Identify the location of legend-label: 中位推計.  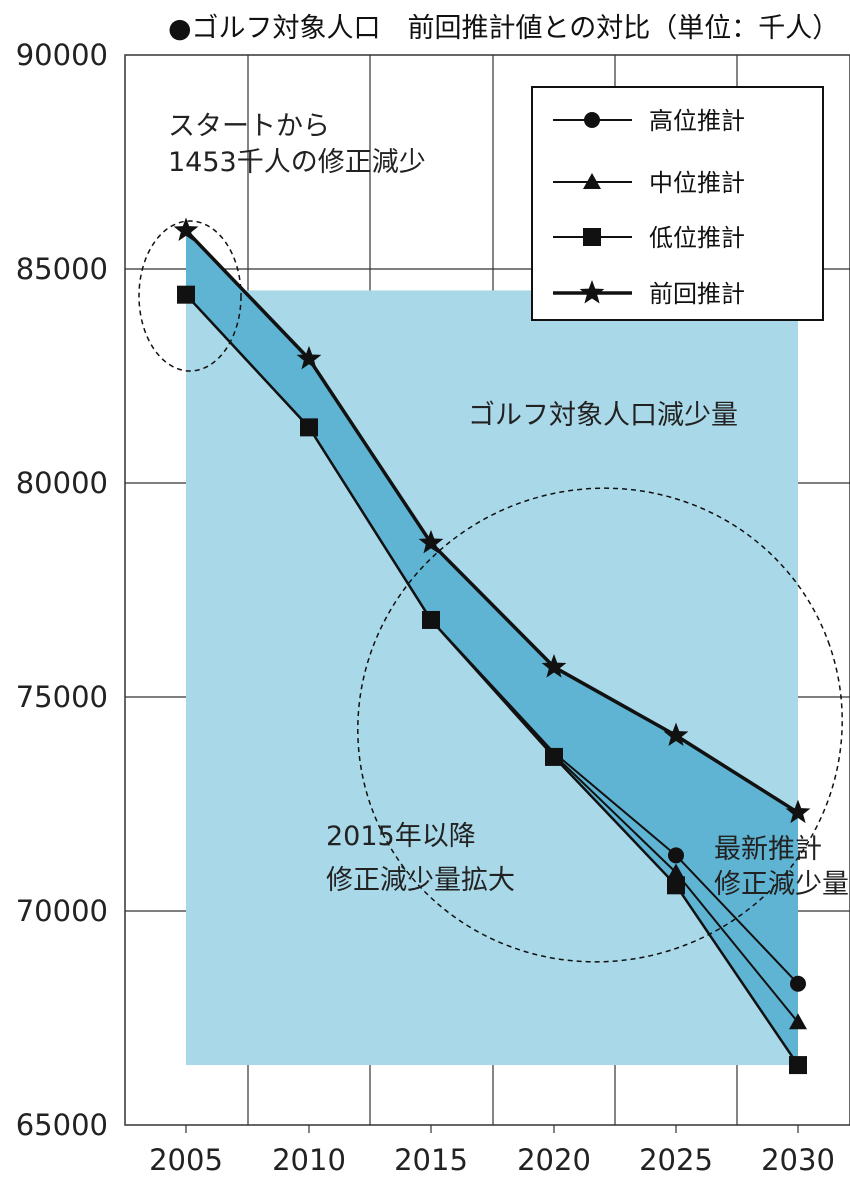
(697, 183).